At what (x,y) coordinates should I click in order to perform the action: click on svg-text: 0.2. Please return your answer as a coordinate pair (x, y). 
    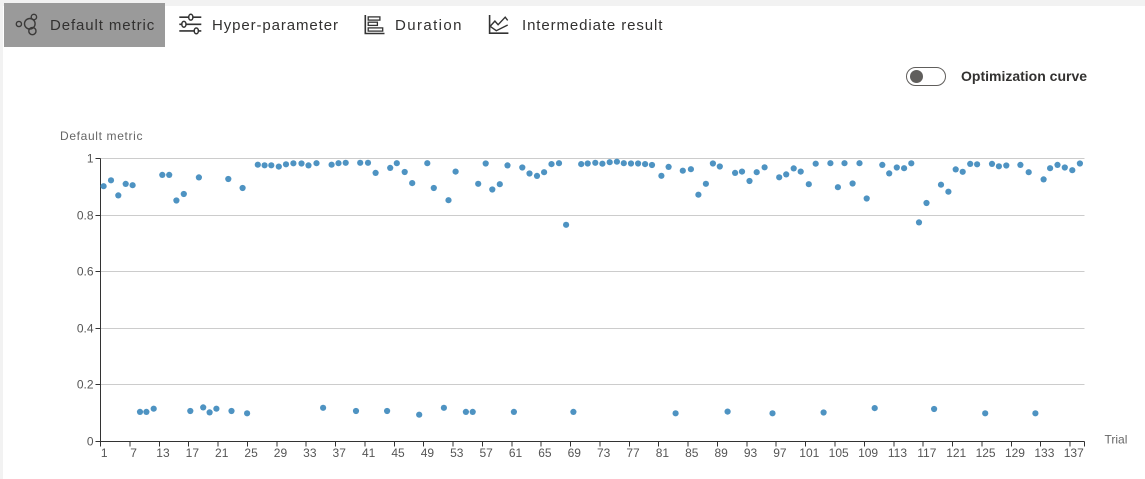
    Looking at the image, I should click on (85, 385).